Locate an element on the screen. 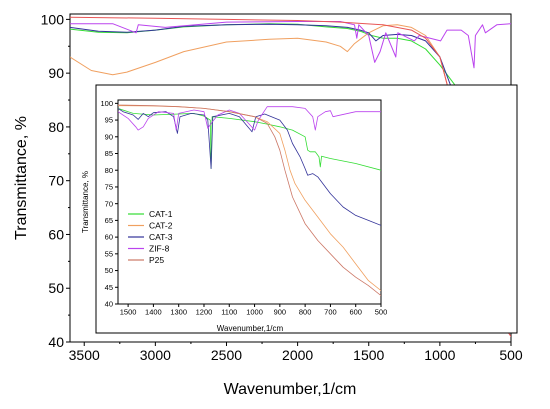 The image size is (550, 409). main-x-tick-label: 1500 is located at coordinates (368, 355).